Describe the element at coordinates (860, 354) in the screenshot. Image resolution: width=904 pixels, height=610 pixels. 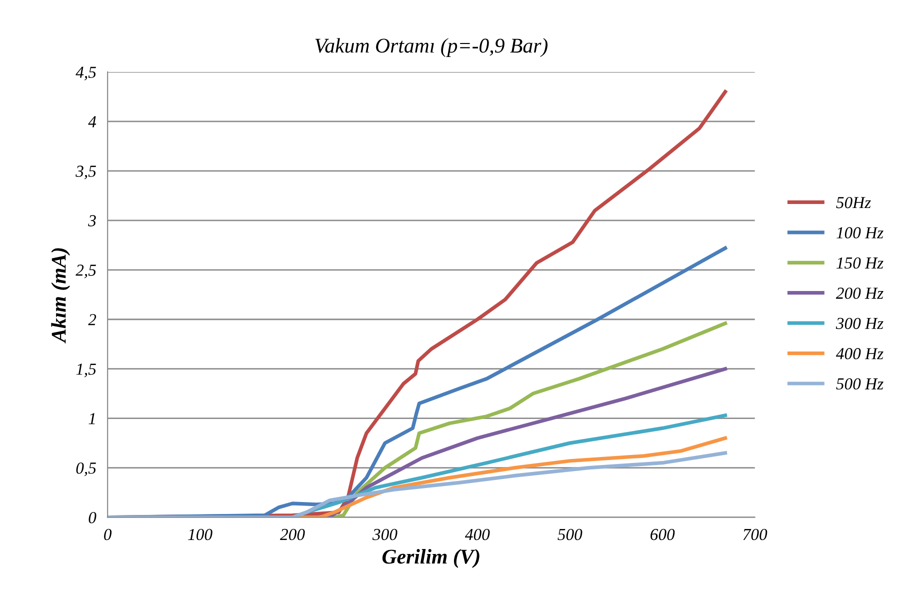
I see `legend-label: 400 Hz` at that location.